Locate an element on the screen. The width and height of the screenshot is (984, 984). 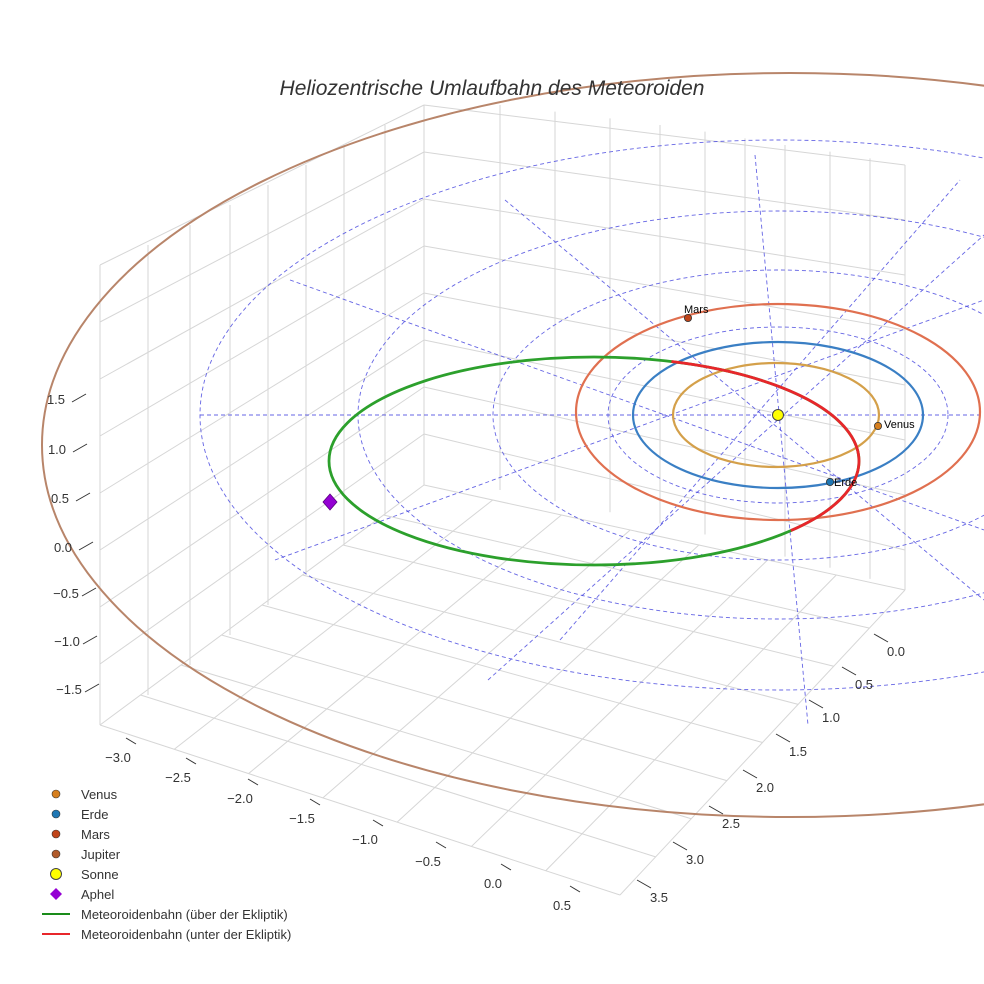
planet-mars is located at coordinates (688, 317).